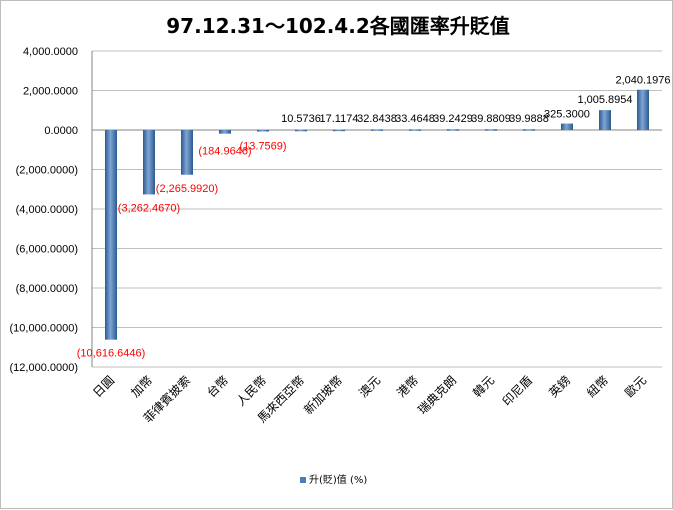  What do you see at coordinates (47, 289) in the screenshot?
I see `y-tick-label: (8,000.0000)` at bounding box center [47, 289].